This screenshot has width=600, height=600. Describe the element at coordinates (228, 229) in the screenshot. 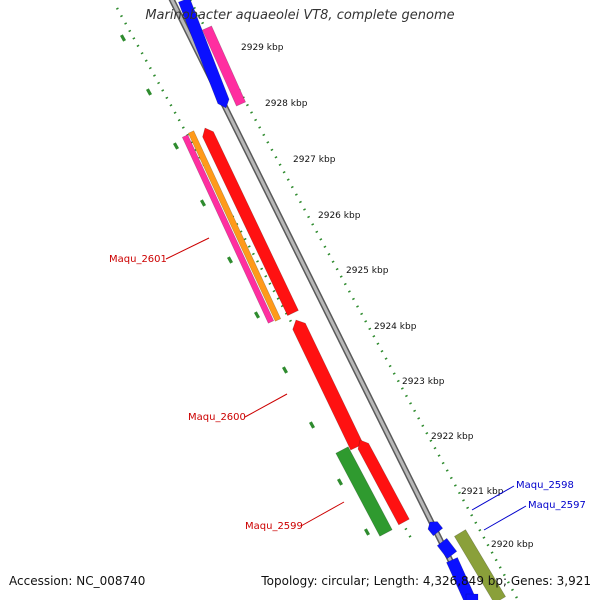

I see `gene-bar-maqu-2601-magenta` at that location.